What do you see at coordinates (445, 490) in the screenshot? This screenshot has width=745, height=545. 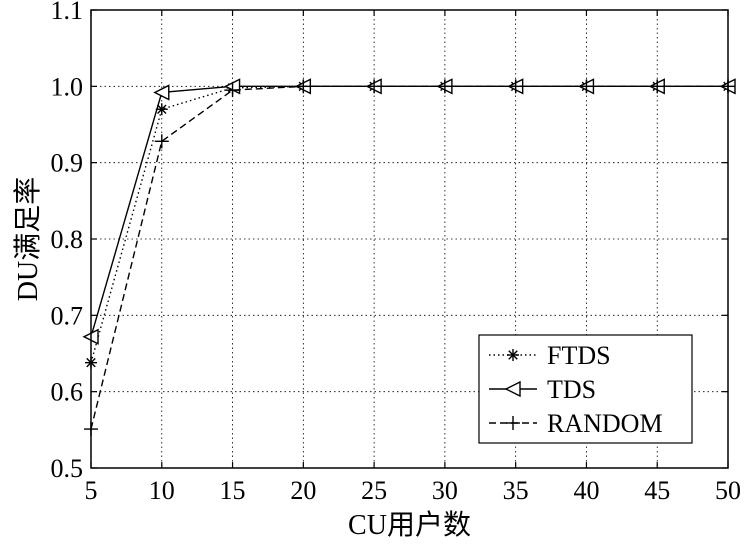 I see `x-tick-label: 30` at bounding box center [445, 490].